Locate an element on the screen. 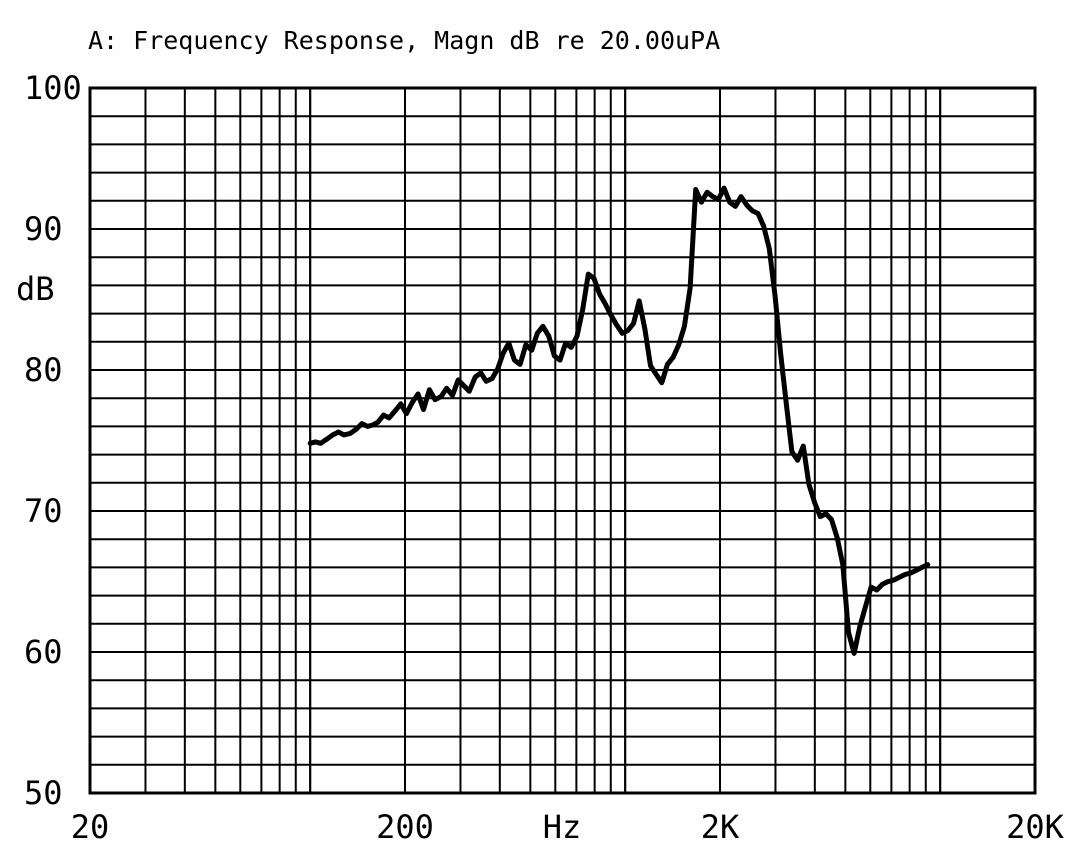  y-axis-label: dB is located at coordinates (35, 289).